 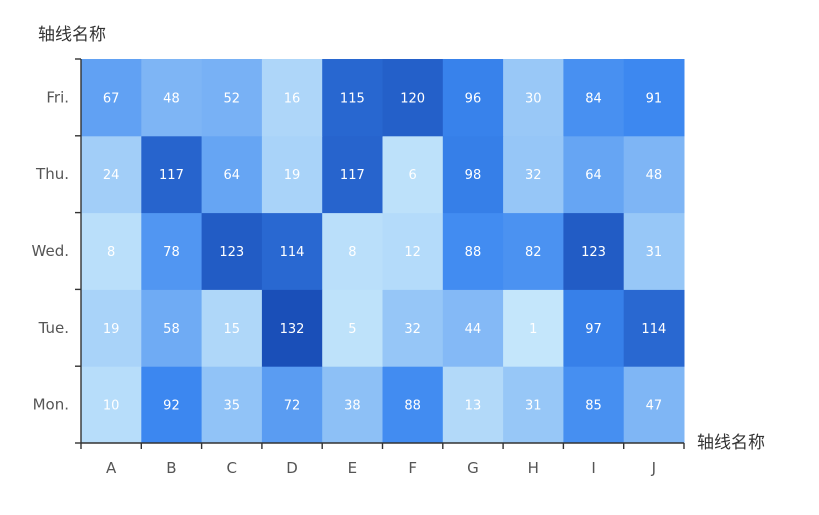 I want to click on cell-value-label: 16, so click(x=292, y=98).